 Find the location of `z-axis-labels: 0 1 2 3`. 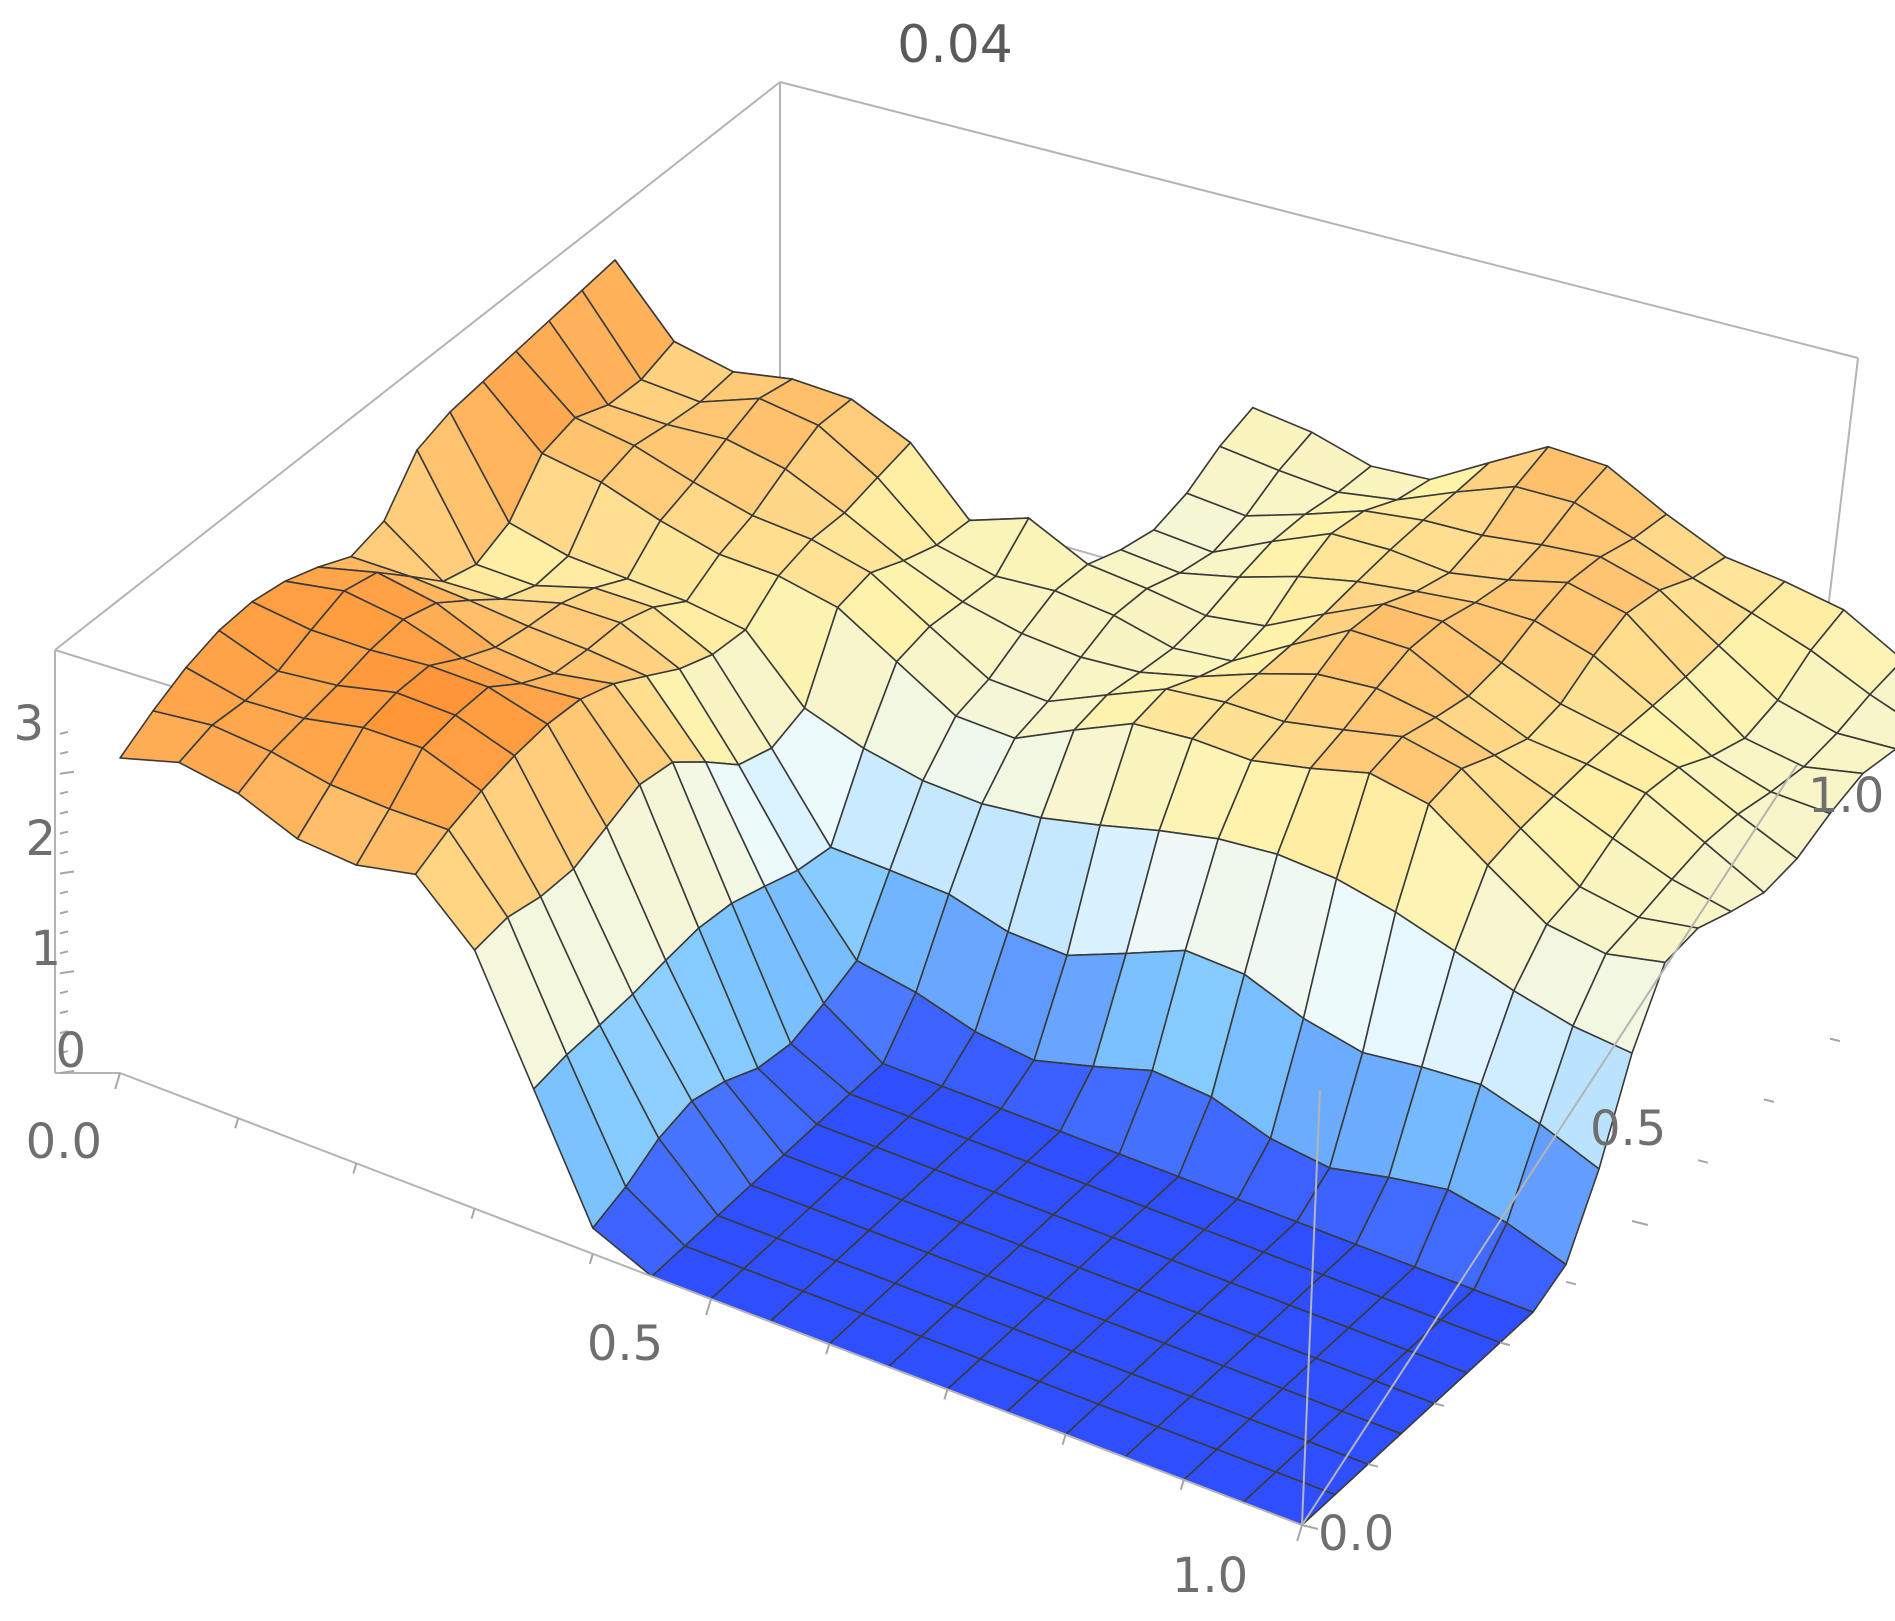

z-axis-labels: 0 1 2 3 is located at coordinates (49, 887).